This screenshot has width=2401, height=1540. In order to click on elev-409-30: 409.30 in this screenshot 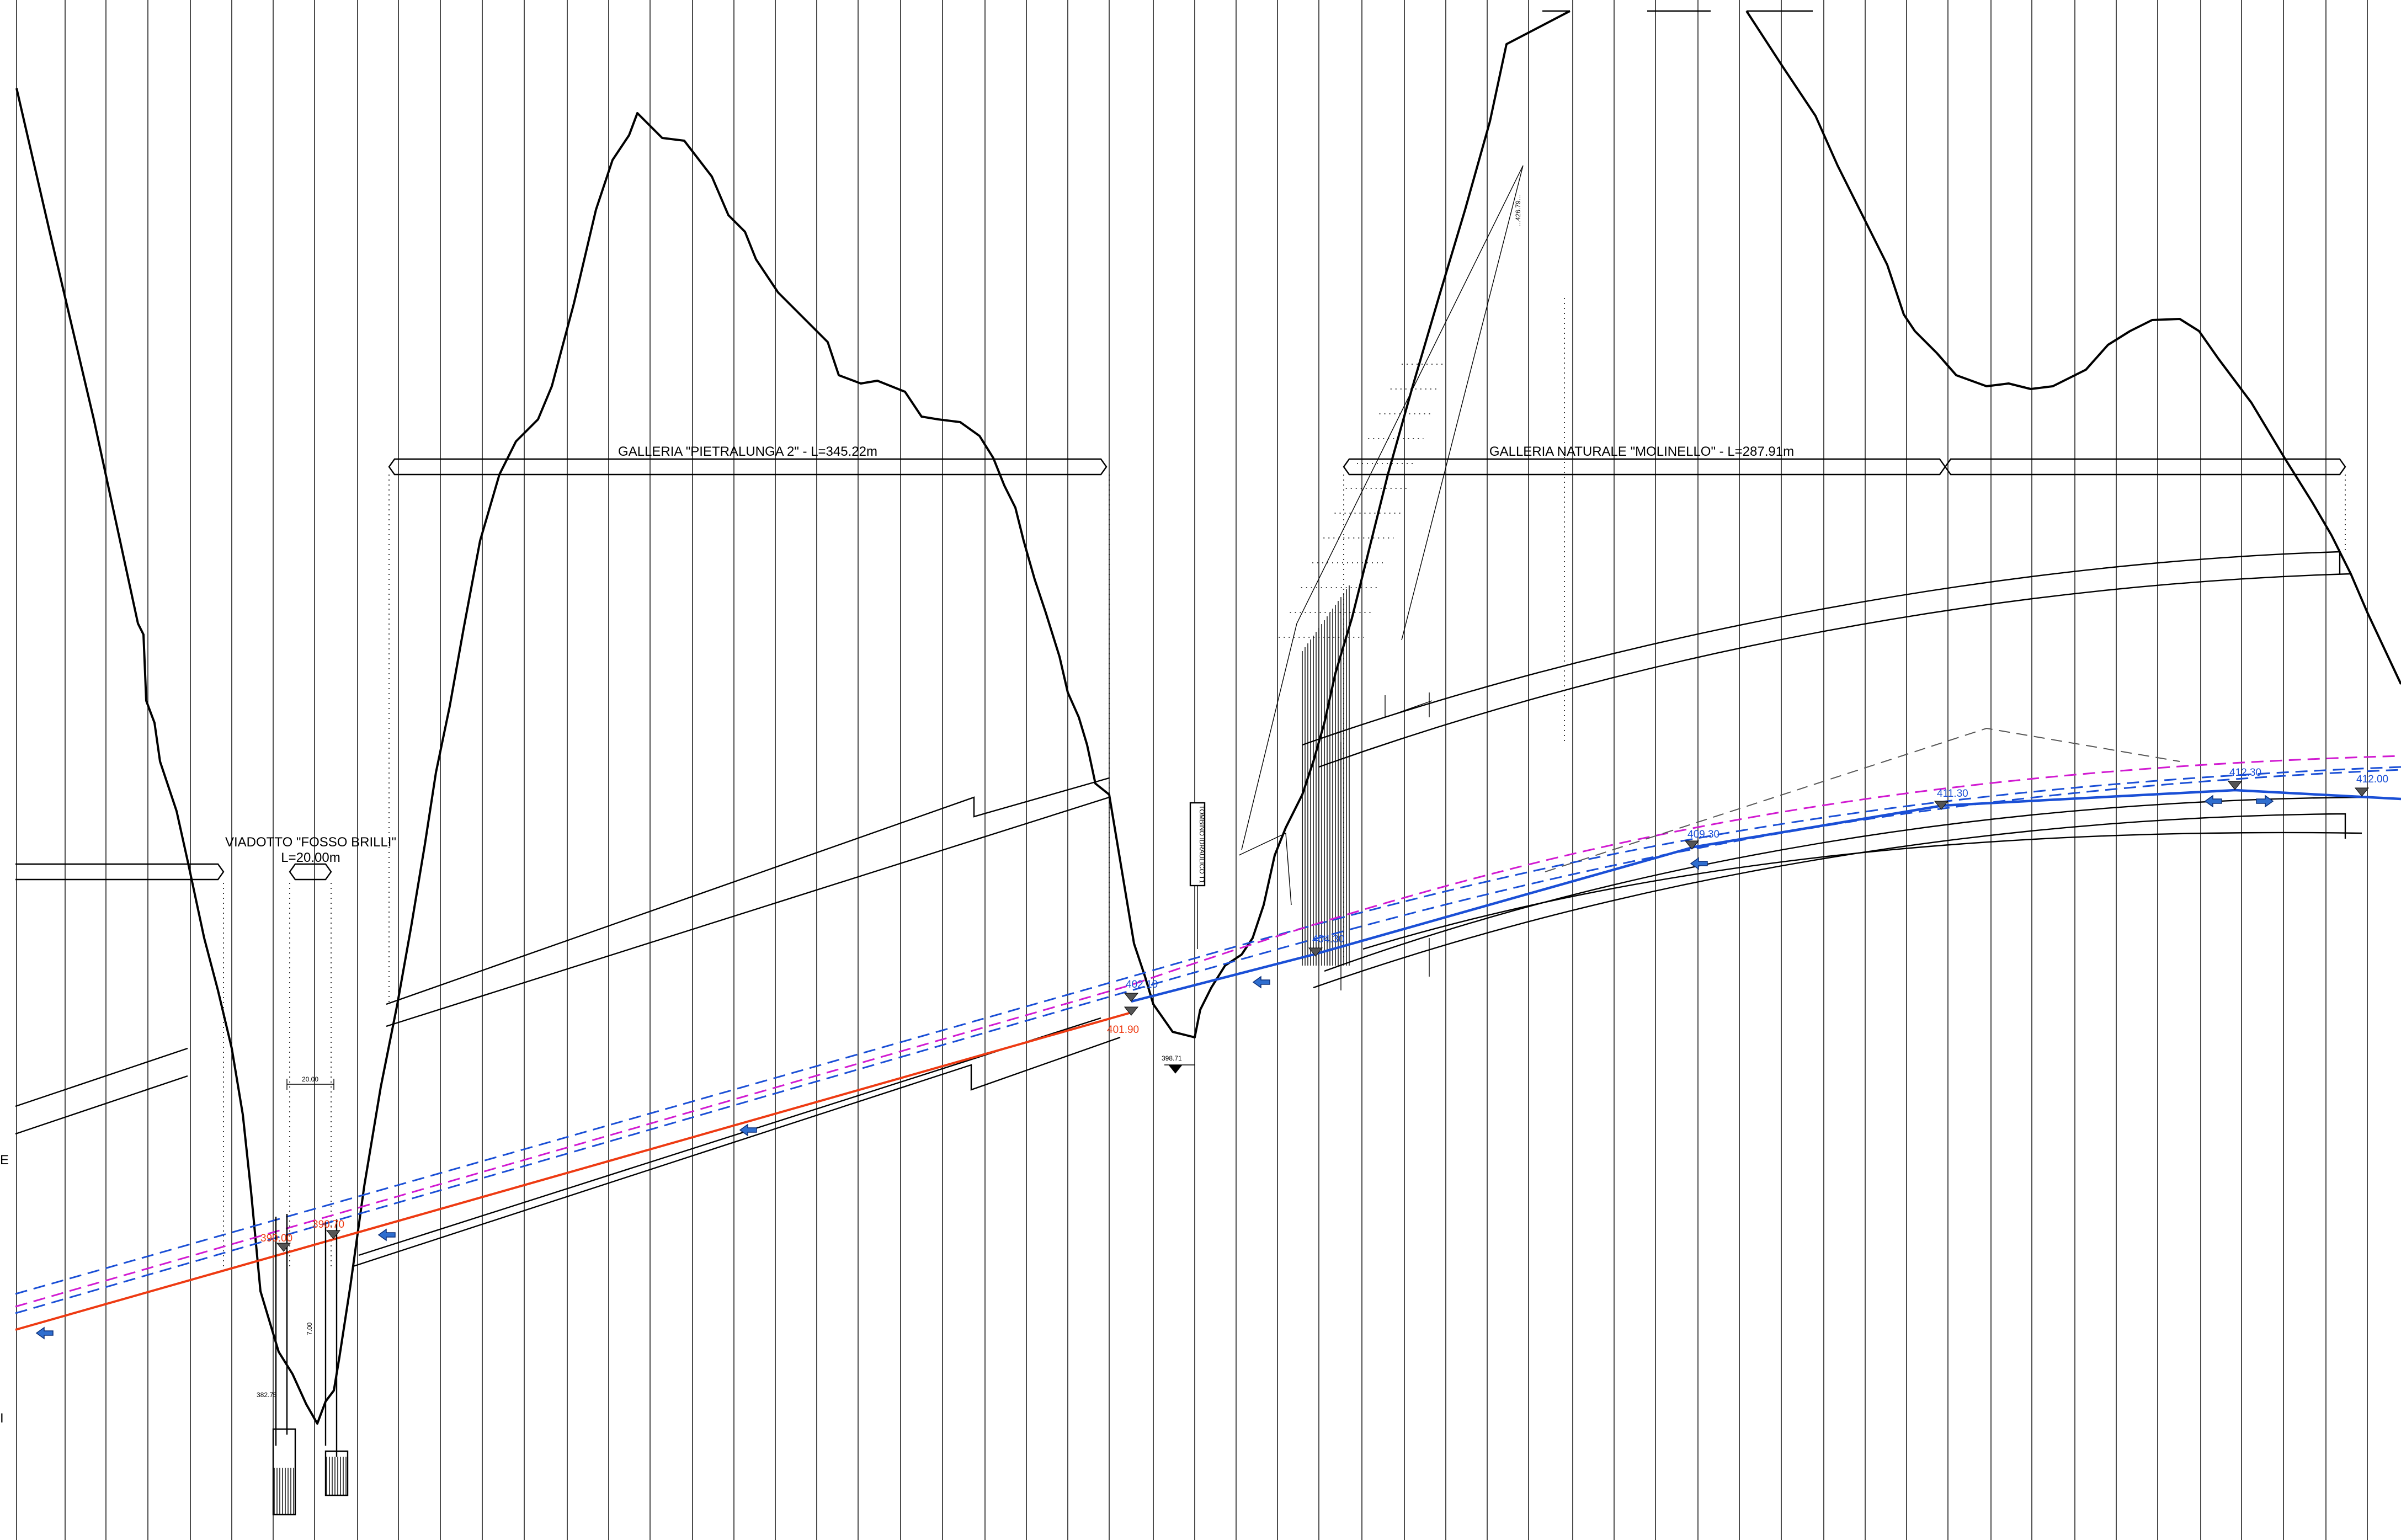, I will do `click(1703, 835)`.